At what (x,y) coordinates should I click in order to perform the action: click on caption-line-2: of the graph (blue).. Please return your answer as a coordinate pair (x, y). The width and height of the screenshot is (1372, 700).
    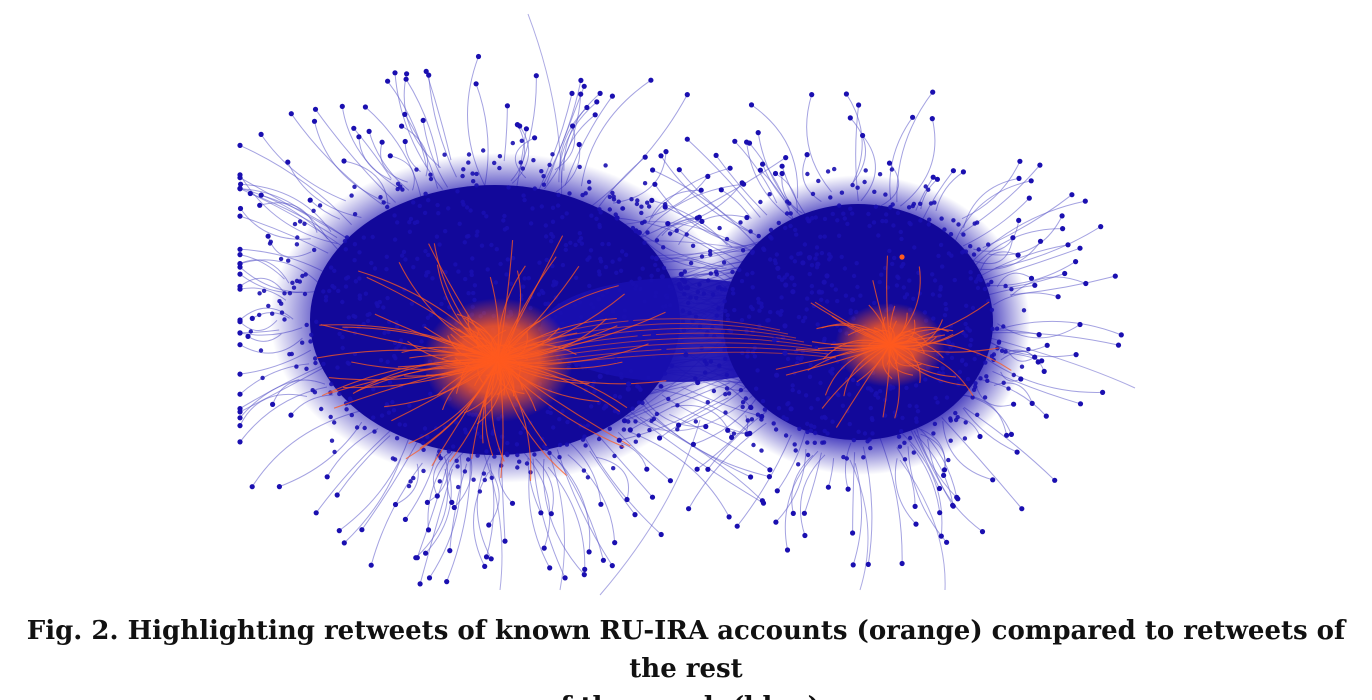
    Looking at the image, I should click on (686, 696).